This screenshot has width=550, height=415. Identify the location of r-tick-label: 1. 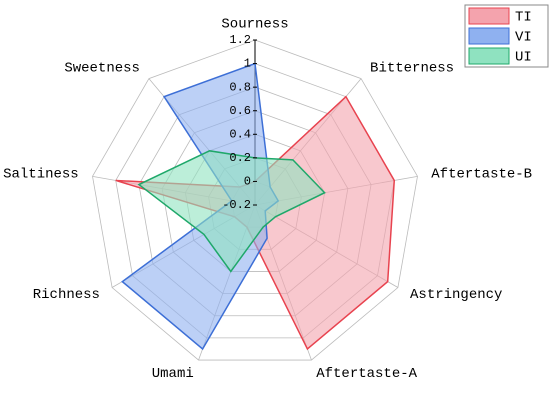
(247, 64).